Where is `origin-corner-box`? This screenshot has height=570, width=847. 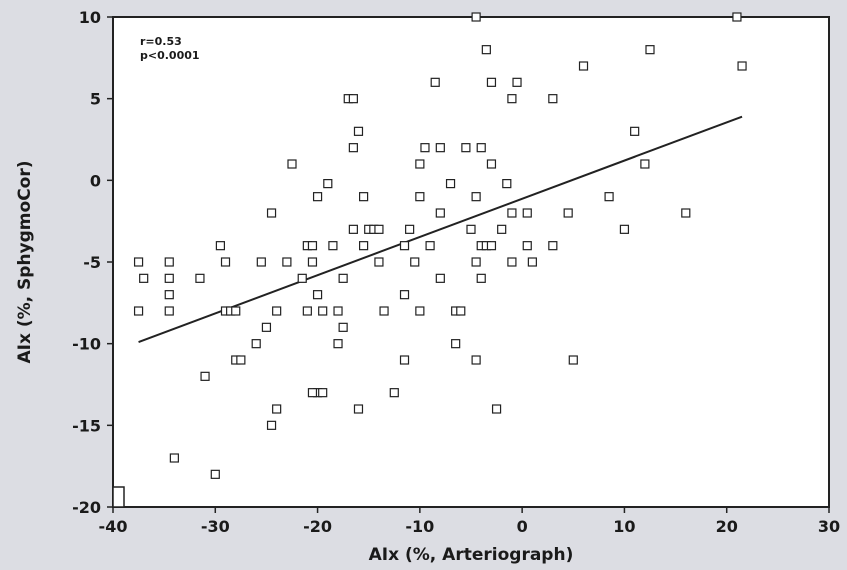 origin-corner-box is located at coordinates (118, 497).